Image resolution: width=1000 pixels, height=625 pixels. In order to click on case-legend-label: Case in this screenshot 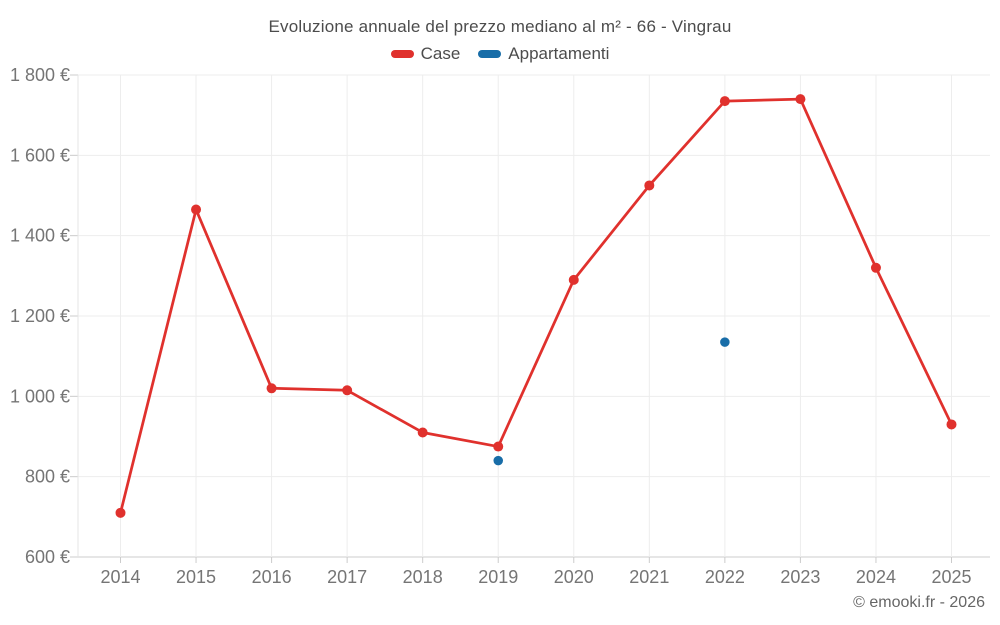, I will do `click(440, 53)`.